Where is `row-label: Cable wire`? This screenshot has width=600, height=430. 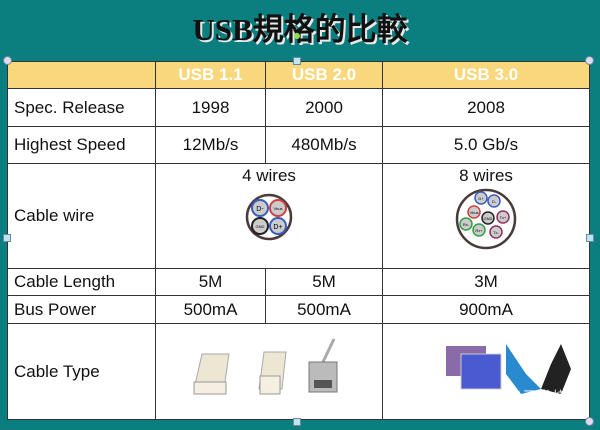
row-label: Cable wire is located at coordinates (81, 216).